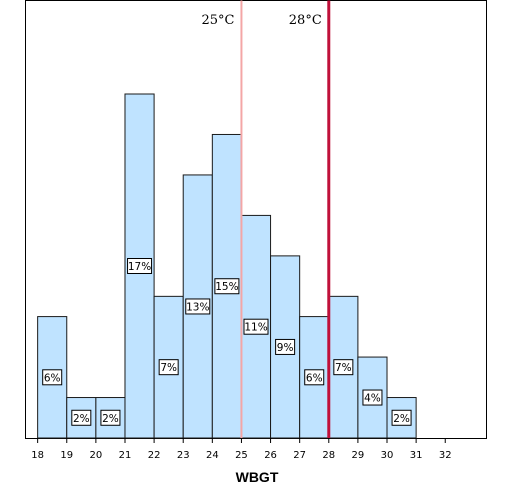  What do you see at coordinates (358, 455) in the screenshot?
I see `x-tick-label-29: 29` at bounding box center [358, 455].